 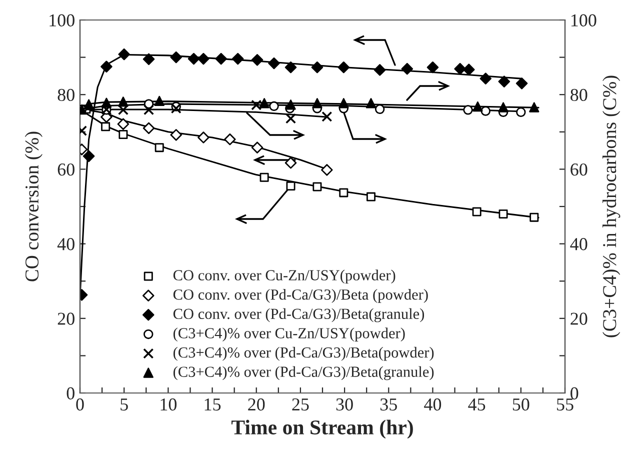 What do you see at coordinates (298, 315) in the screenshot?
I see `legend-label: CO conv. over (Pd-Ca/G3)/Beta(granule)` at bounding box center [298, 315].